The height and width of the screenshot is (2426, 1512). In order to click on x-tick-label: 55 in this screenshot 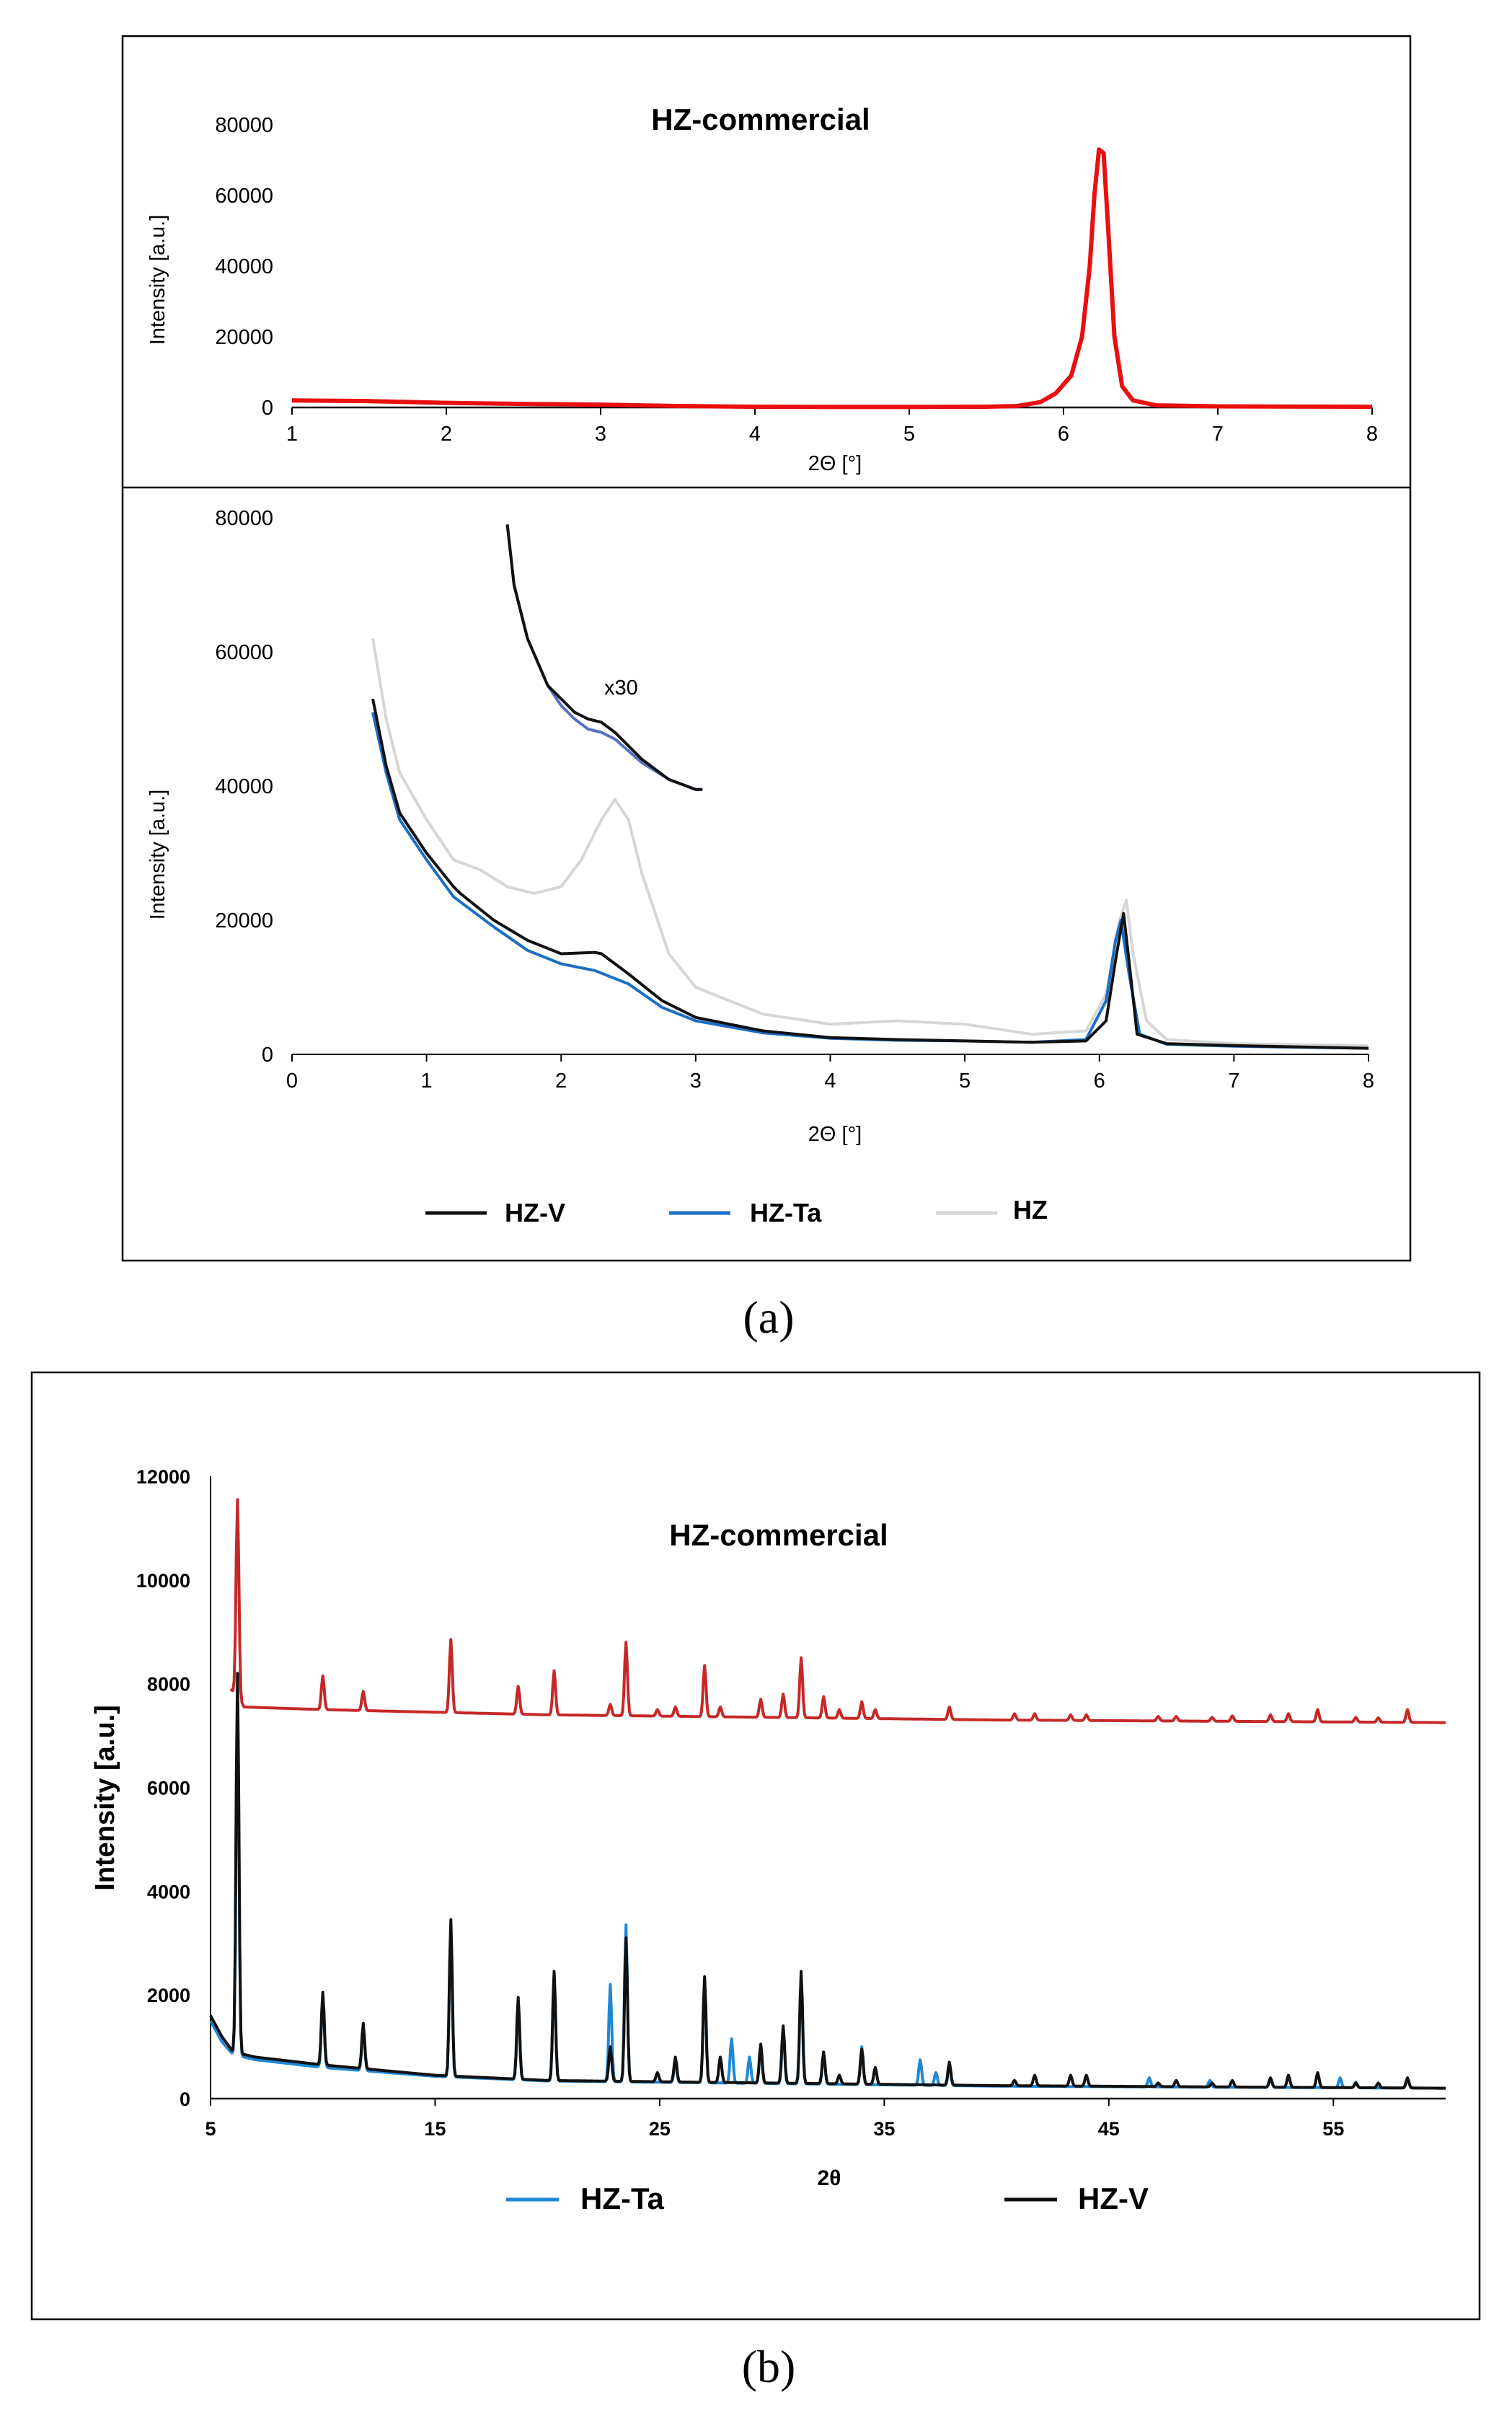, I will do `click(1333, 2129)`.